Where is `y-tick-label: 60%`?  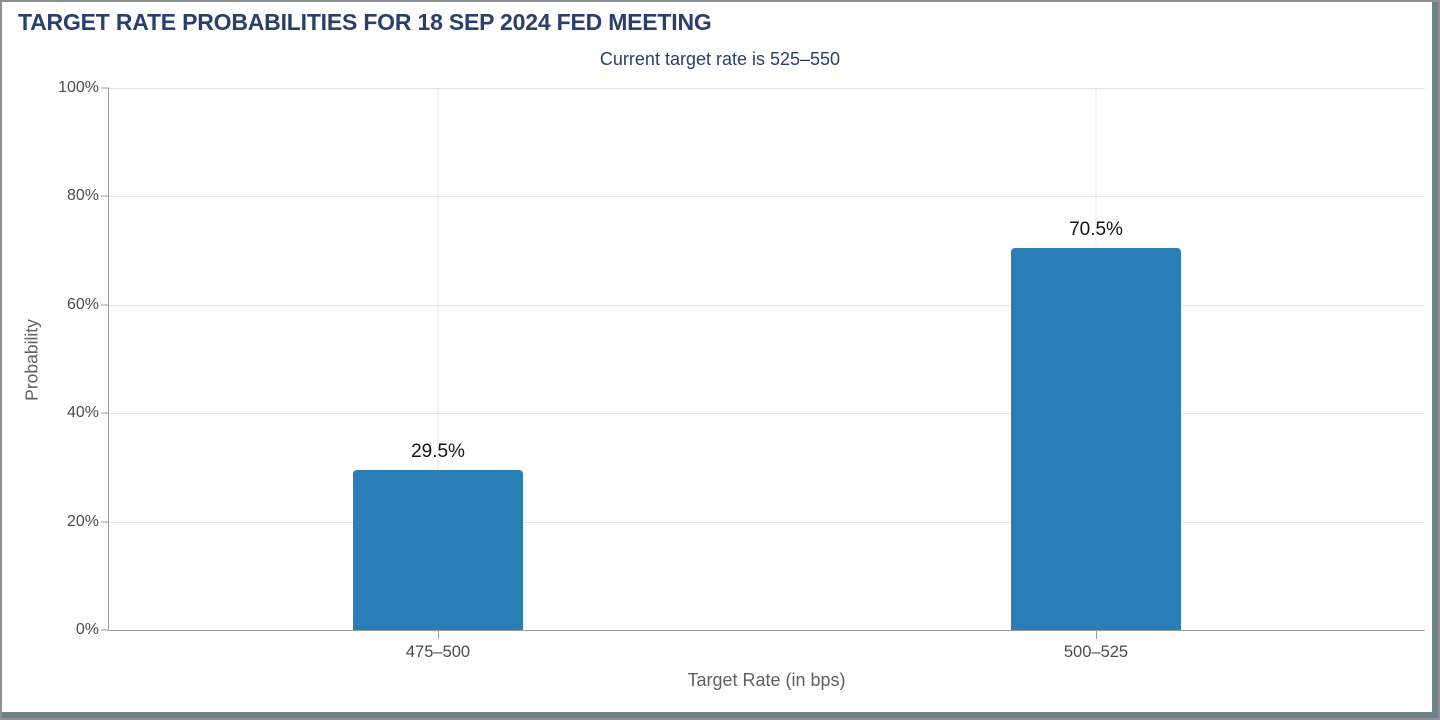
y-tick-label: 60% is located at coordinates (82, 304).